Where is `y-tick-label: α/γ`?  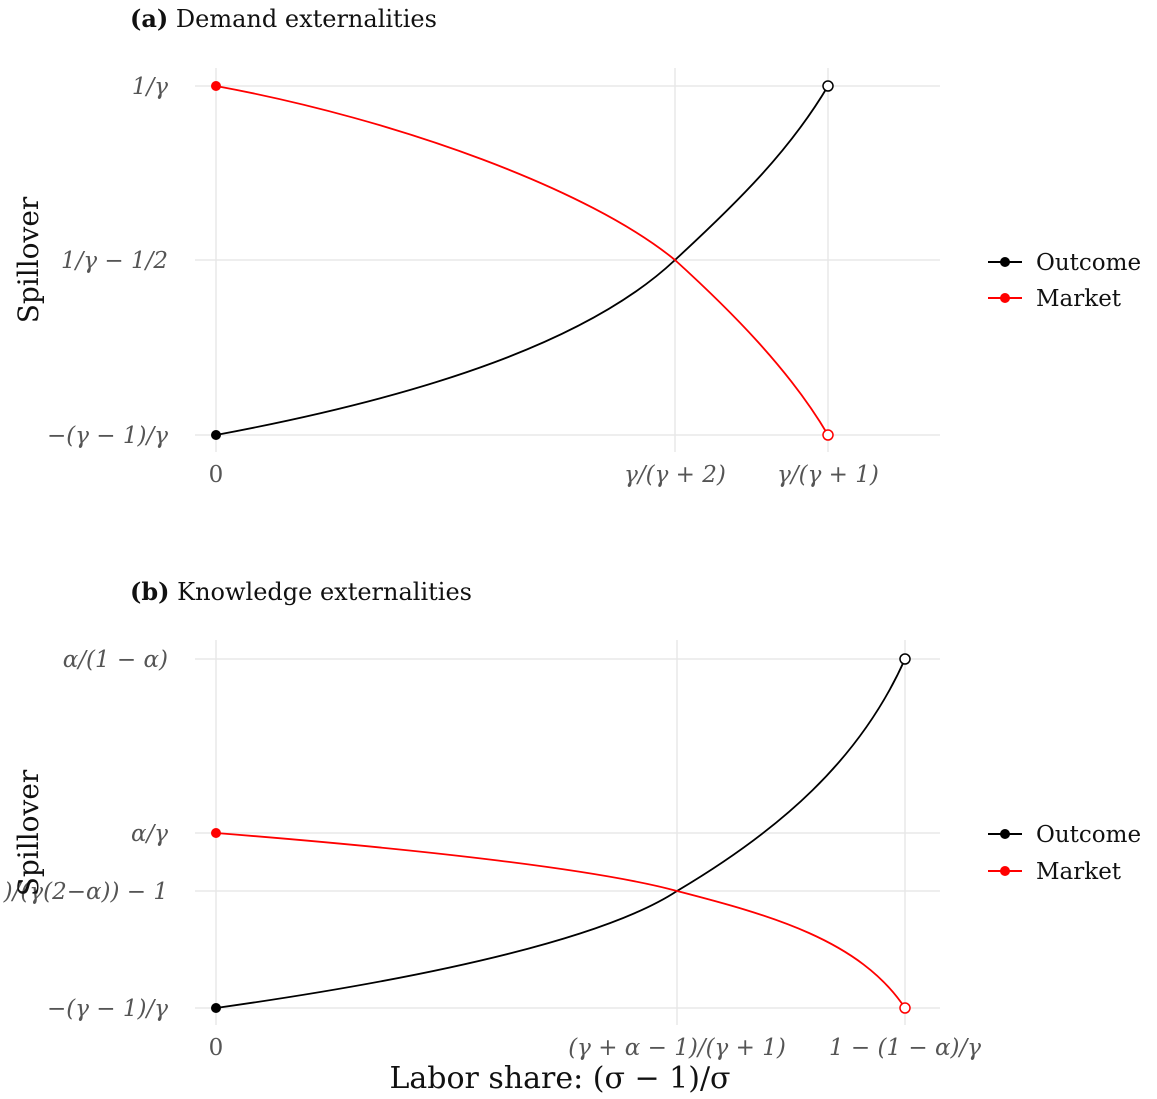 y-tick-label: α/γ is located at coordinates (149, 834).